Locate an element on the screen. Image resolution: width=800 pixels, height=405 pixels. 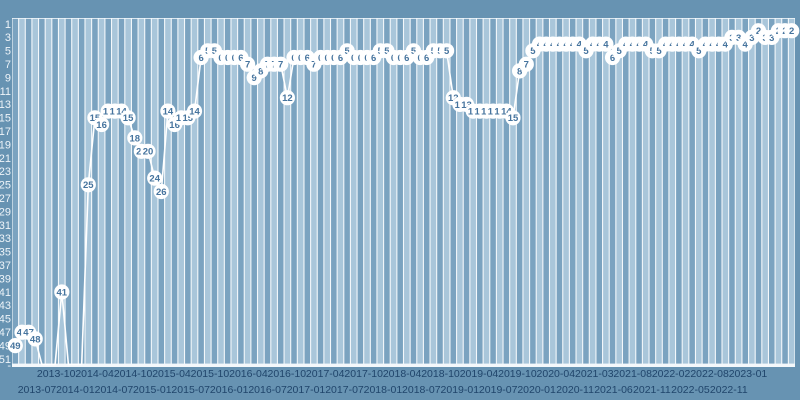
x-tick-label: 2013-07 is located at coordinates (37, 390).